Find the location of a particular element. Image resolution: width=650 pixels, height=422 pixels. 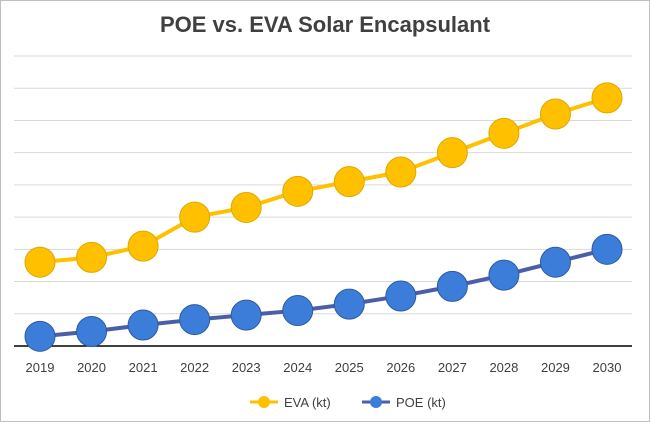

x-tick-label: 2027 is located at coordinates (452, 367).